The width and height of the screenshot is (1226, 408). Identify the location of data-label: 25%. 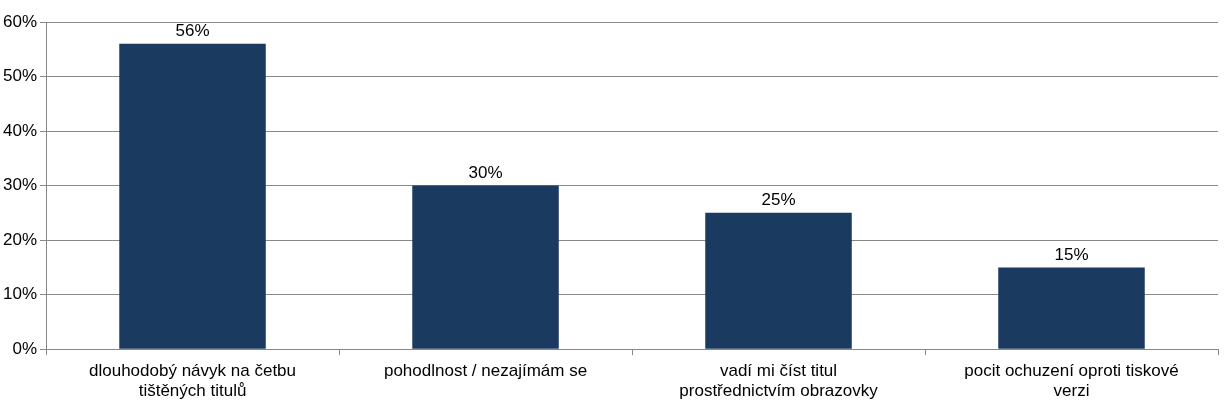
(778, 200).